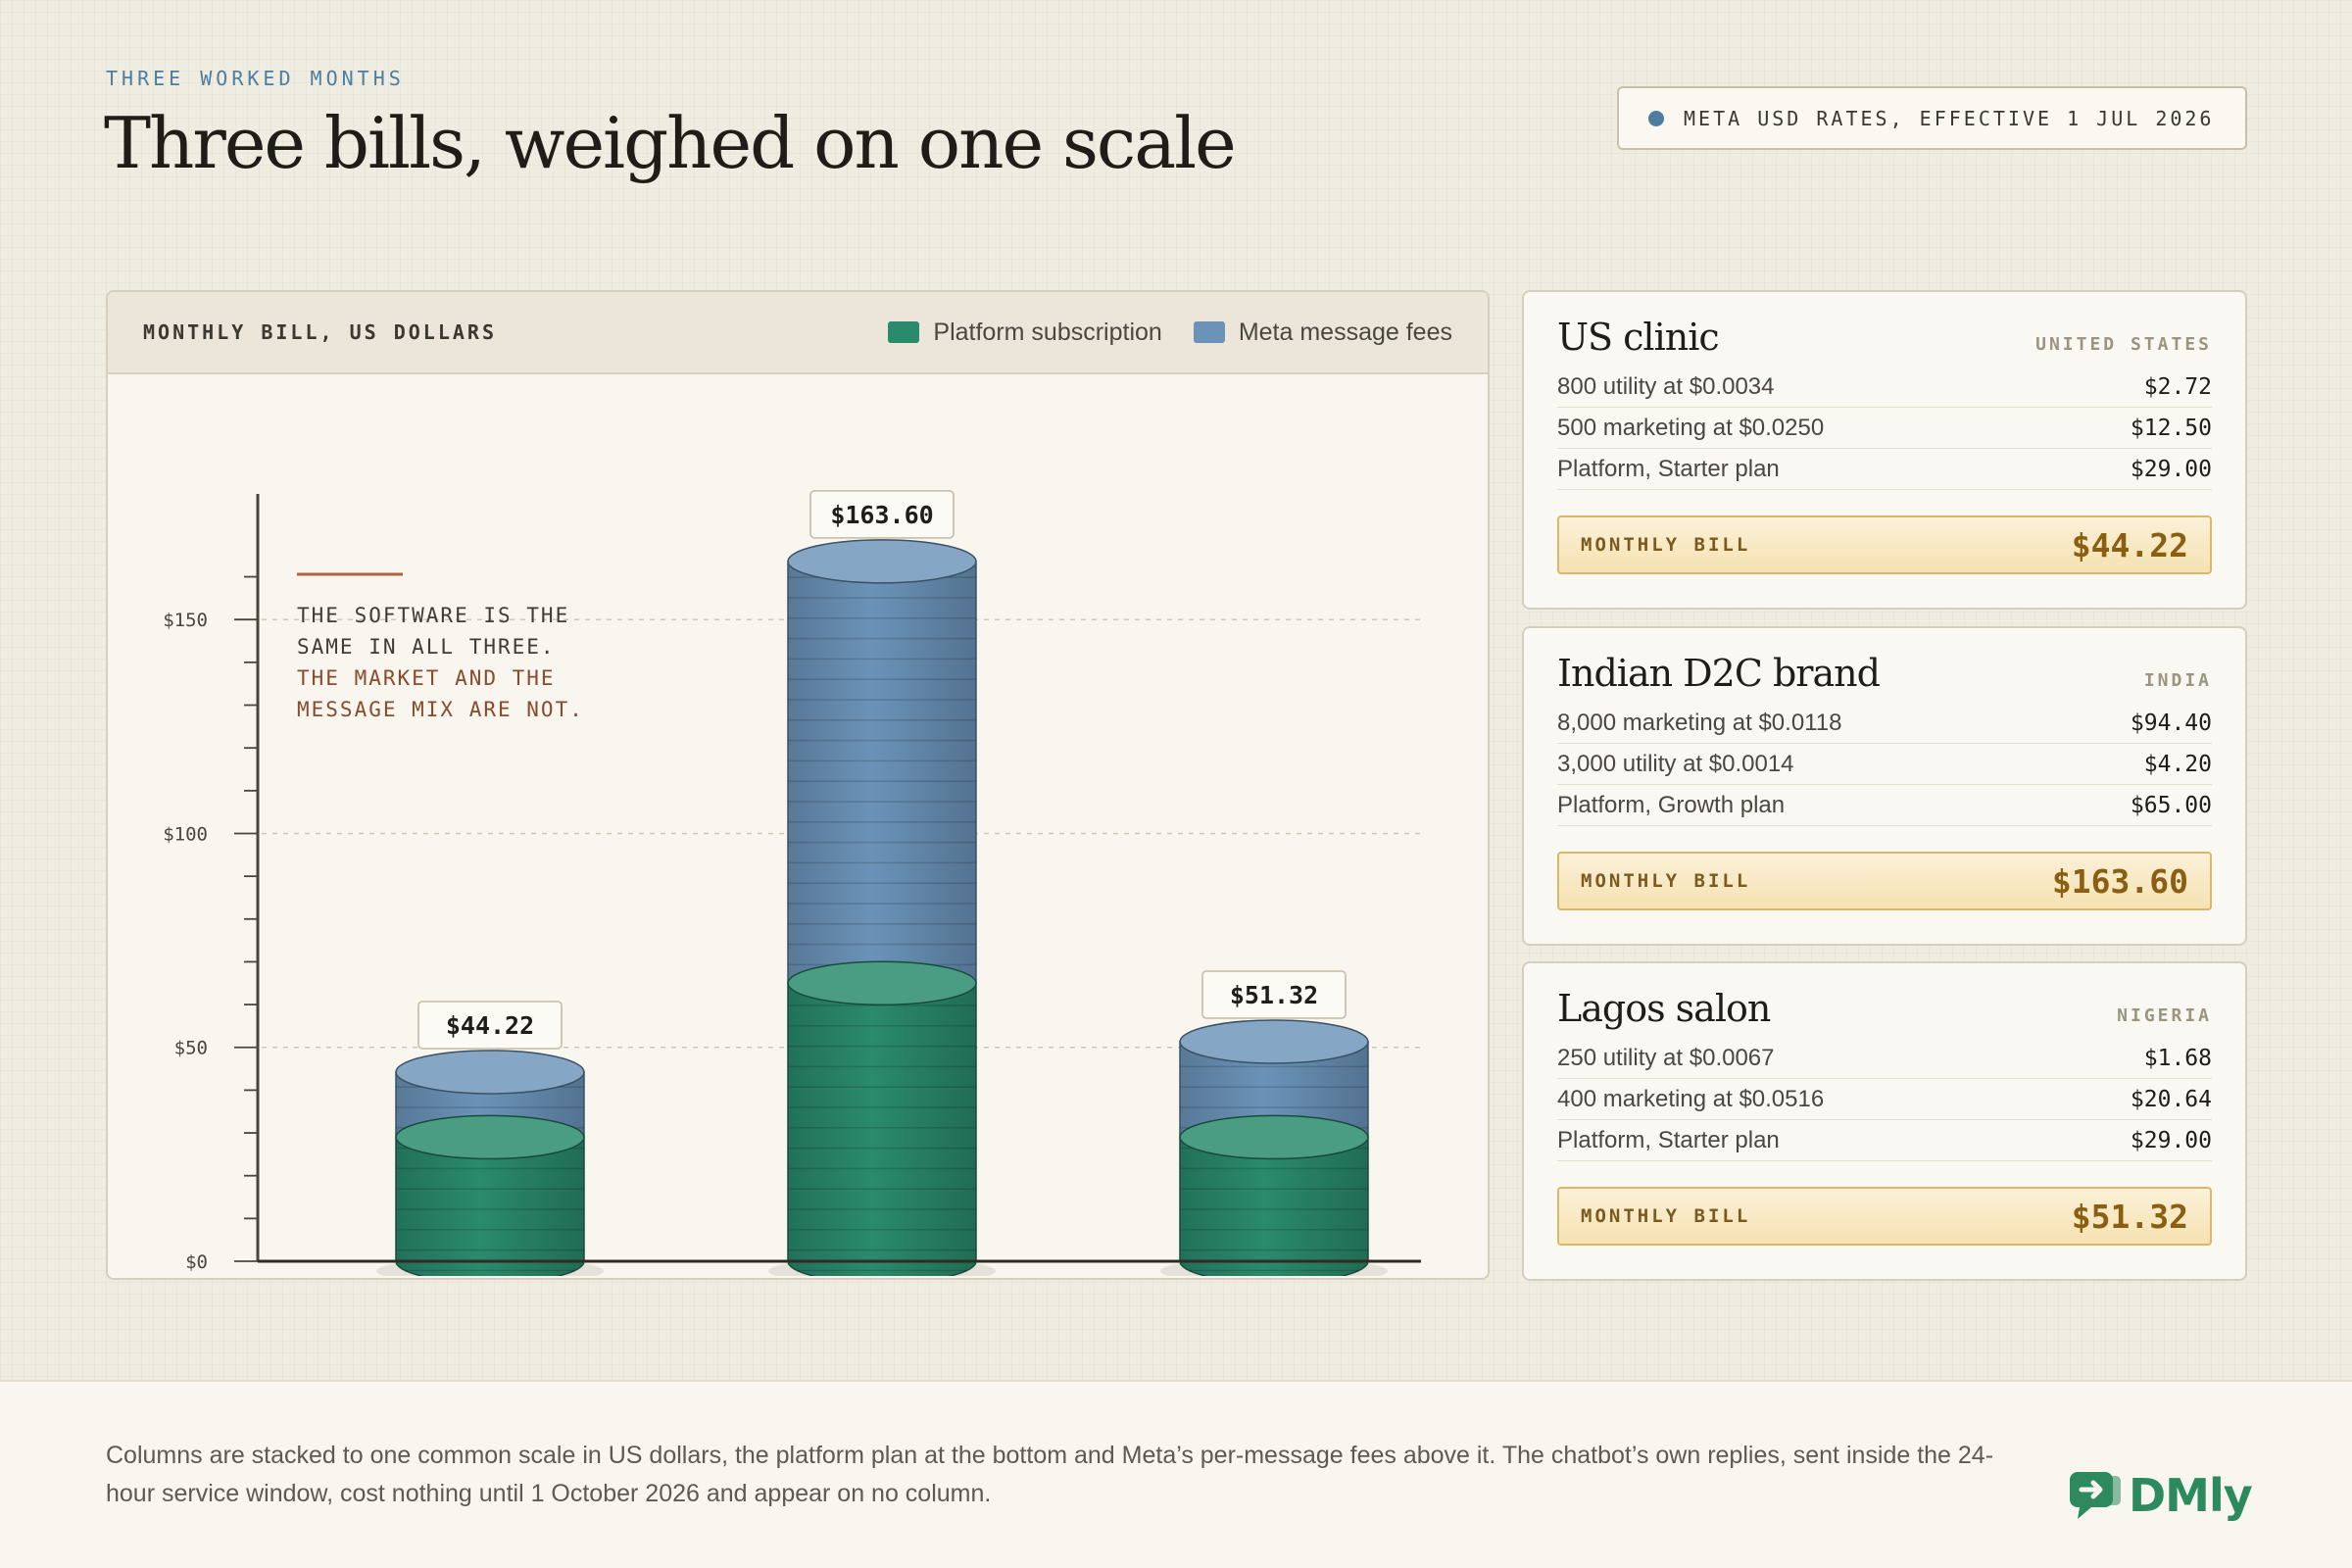 This screenshot has height=1568, width=2352. Describe the element at coordinates (185, 834) in the screenshot. I see `y-tick-label: $100` at that location.